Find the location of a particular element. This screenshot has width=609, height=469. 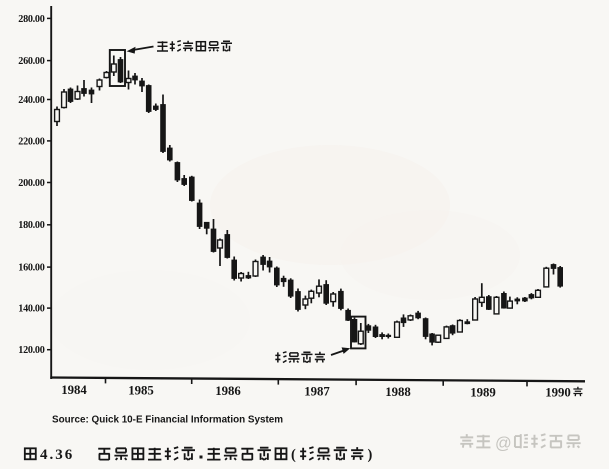

svg-text: 1984 is located at coordinates (74, 390).